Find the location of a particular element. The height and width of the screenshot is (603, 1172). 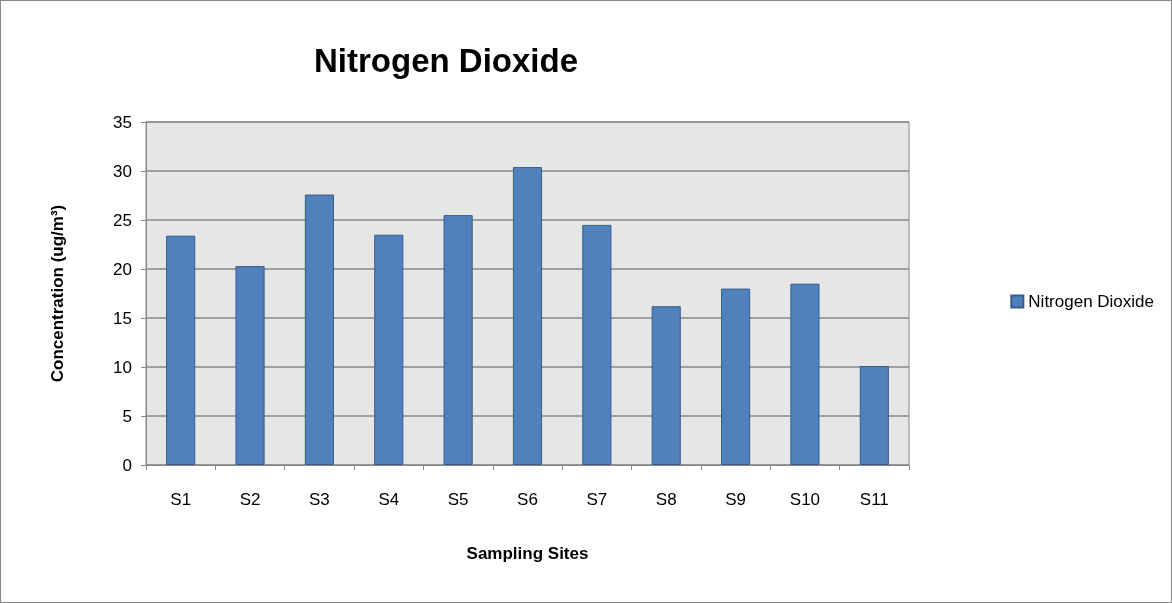

x-axis-title: Sampling Sites is located at coordinates (527, 553).